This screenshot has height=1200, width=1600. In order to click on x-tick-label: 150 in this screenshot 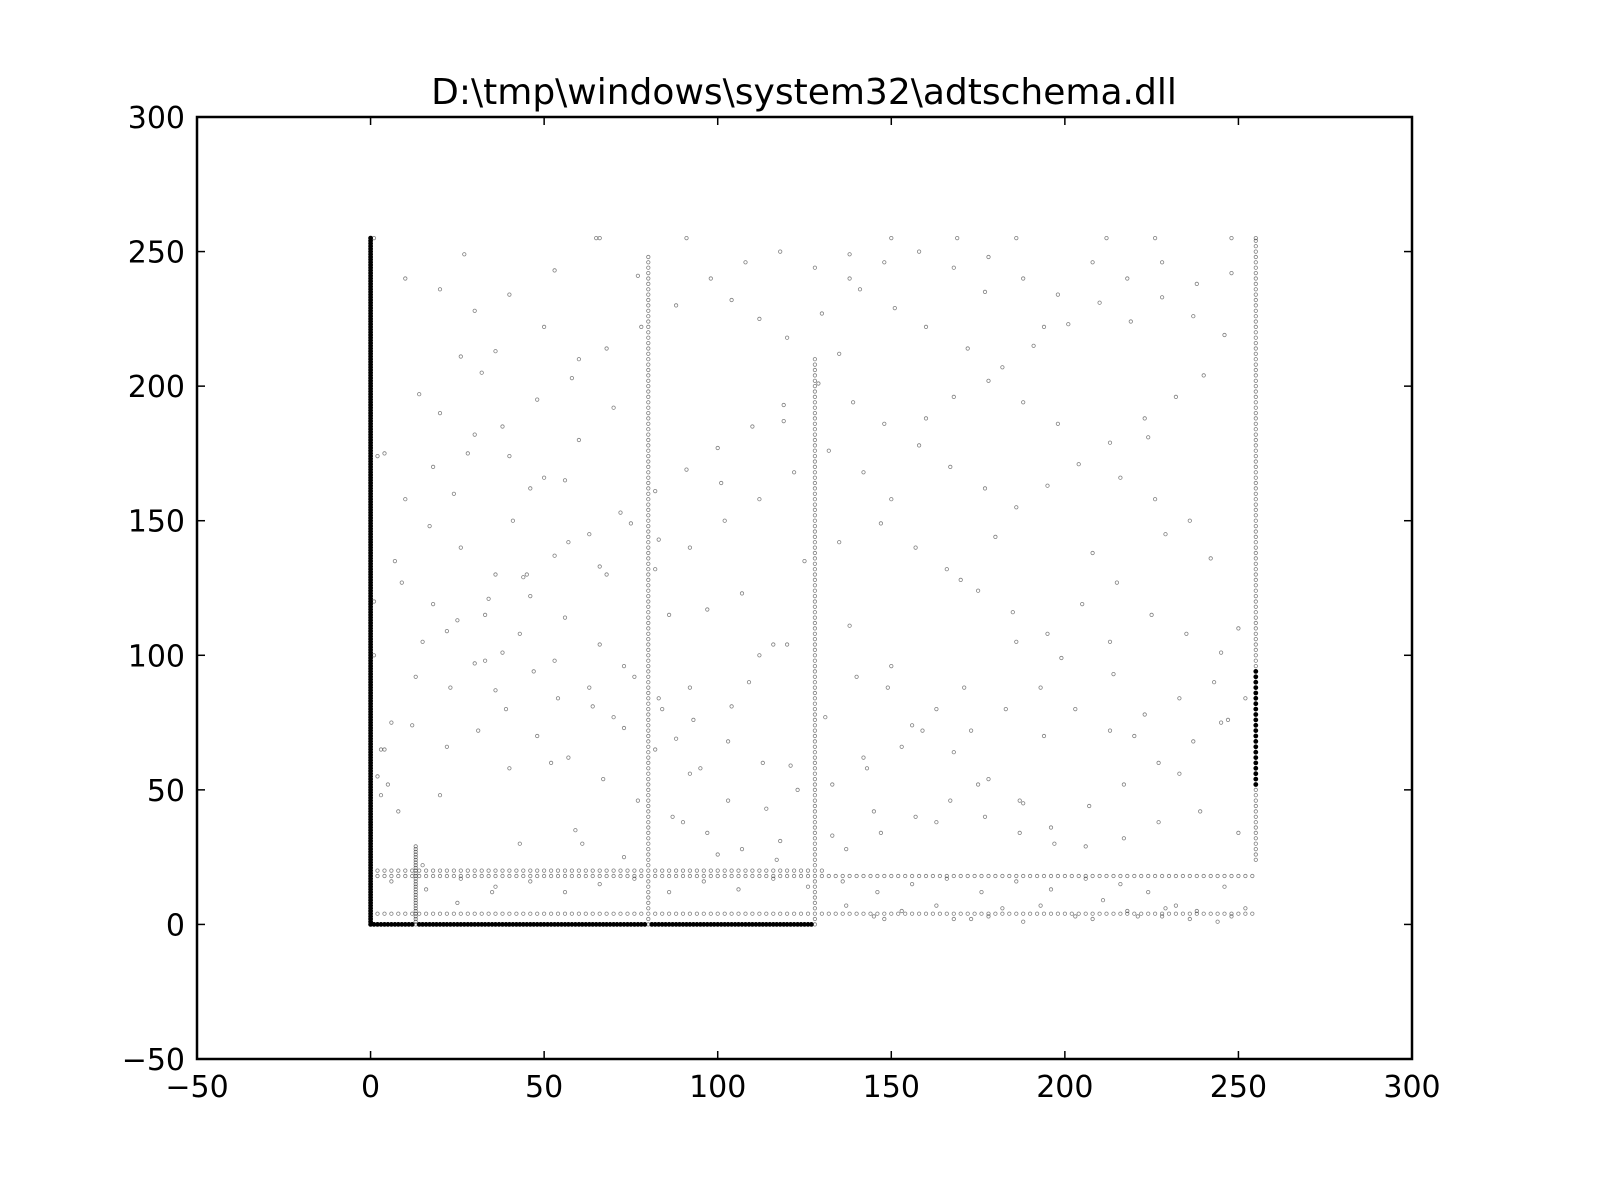, I will do `click(891, 1087)`.